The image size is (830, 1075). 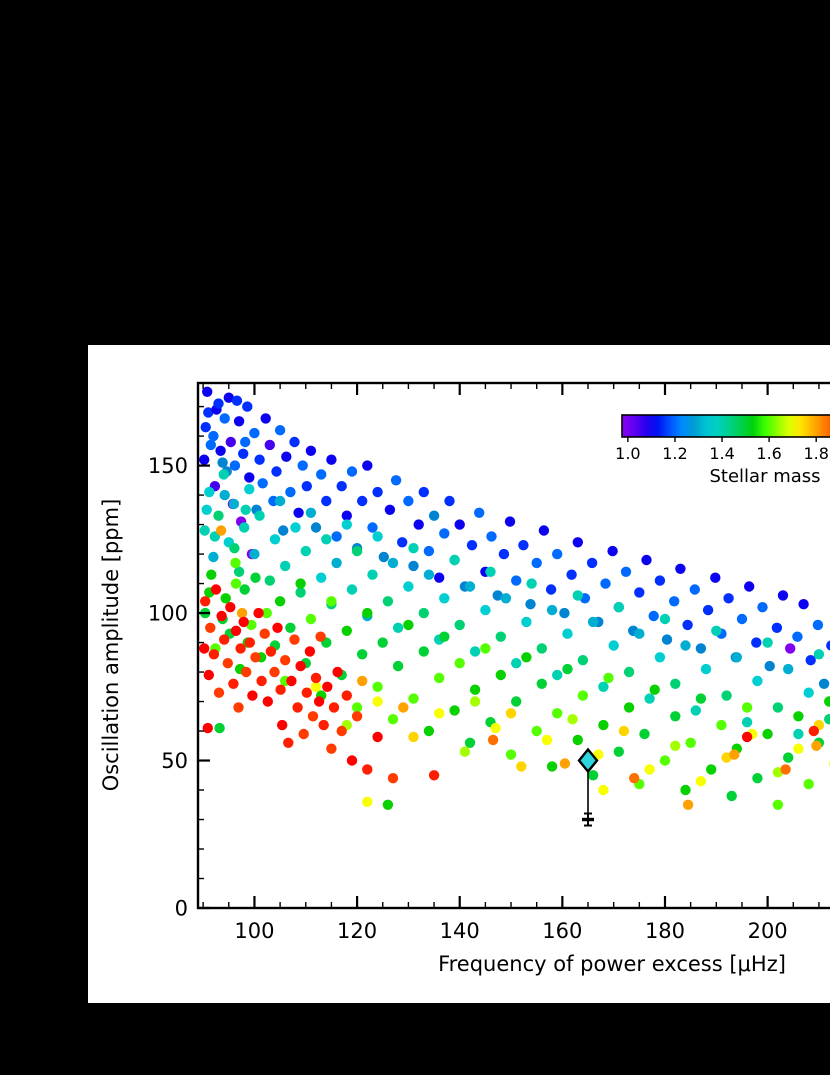 I want to click on y-tick-label: 100, so click(x=168, y=614).